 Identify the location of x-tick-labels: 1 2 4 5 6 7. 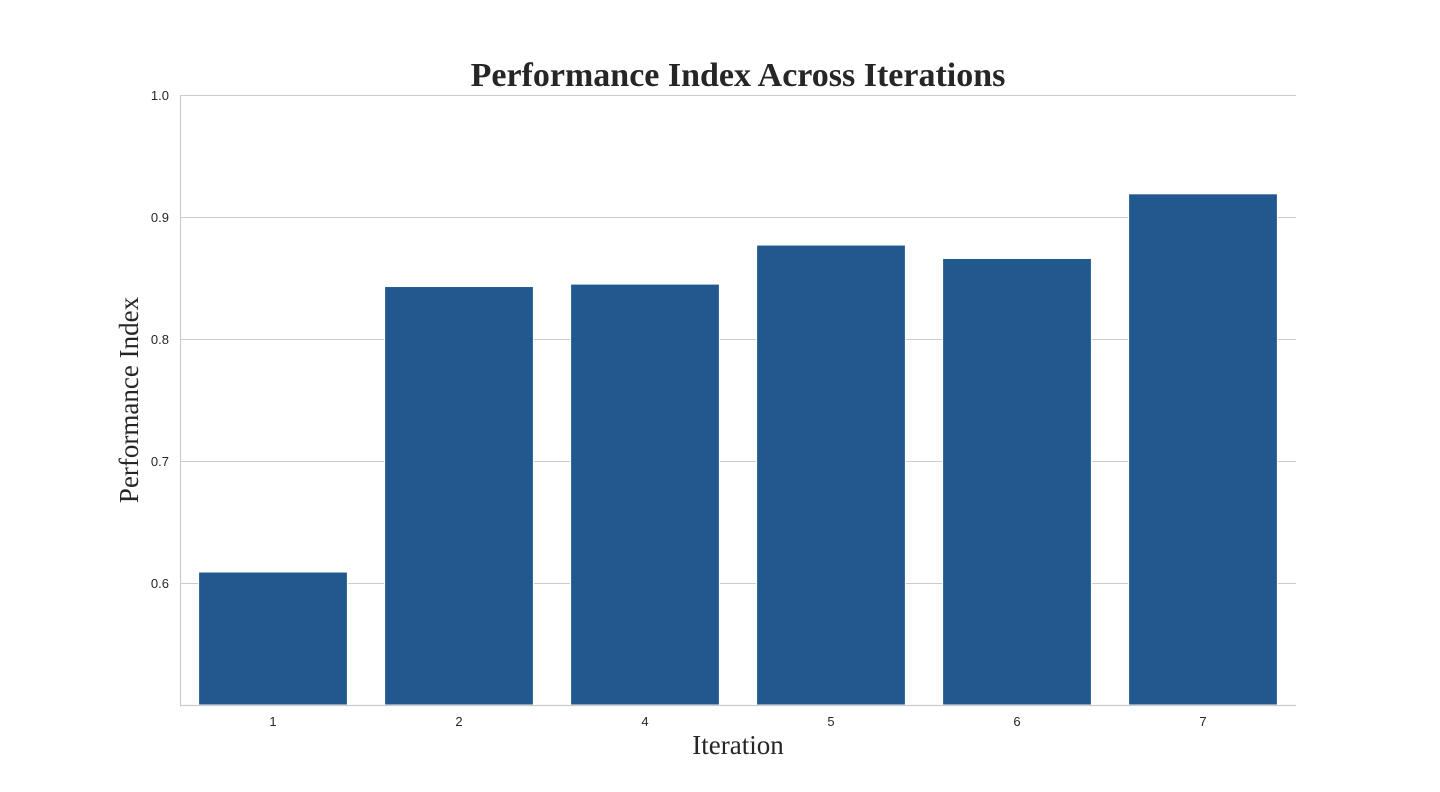
(737, 721).